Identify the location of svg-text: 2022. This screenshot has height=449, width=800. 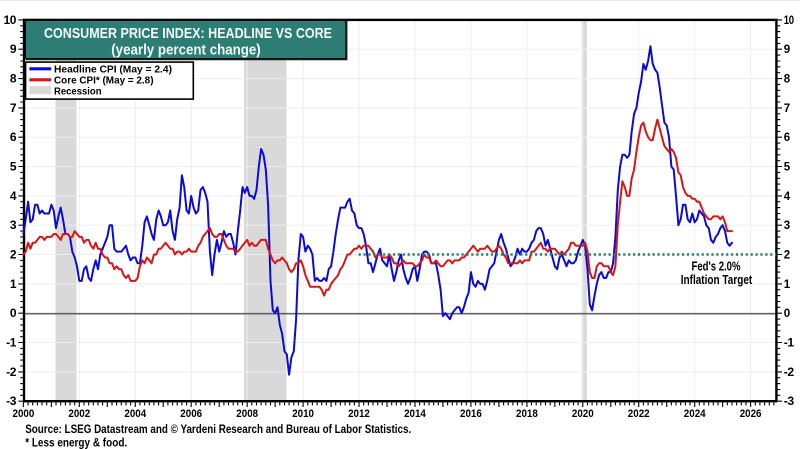
(639, 414).